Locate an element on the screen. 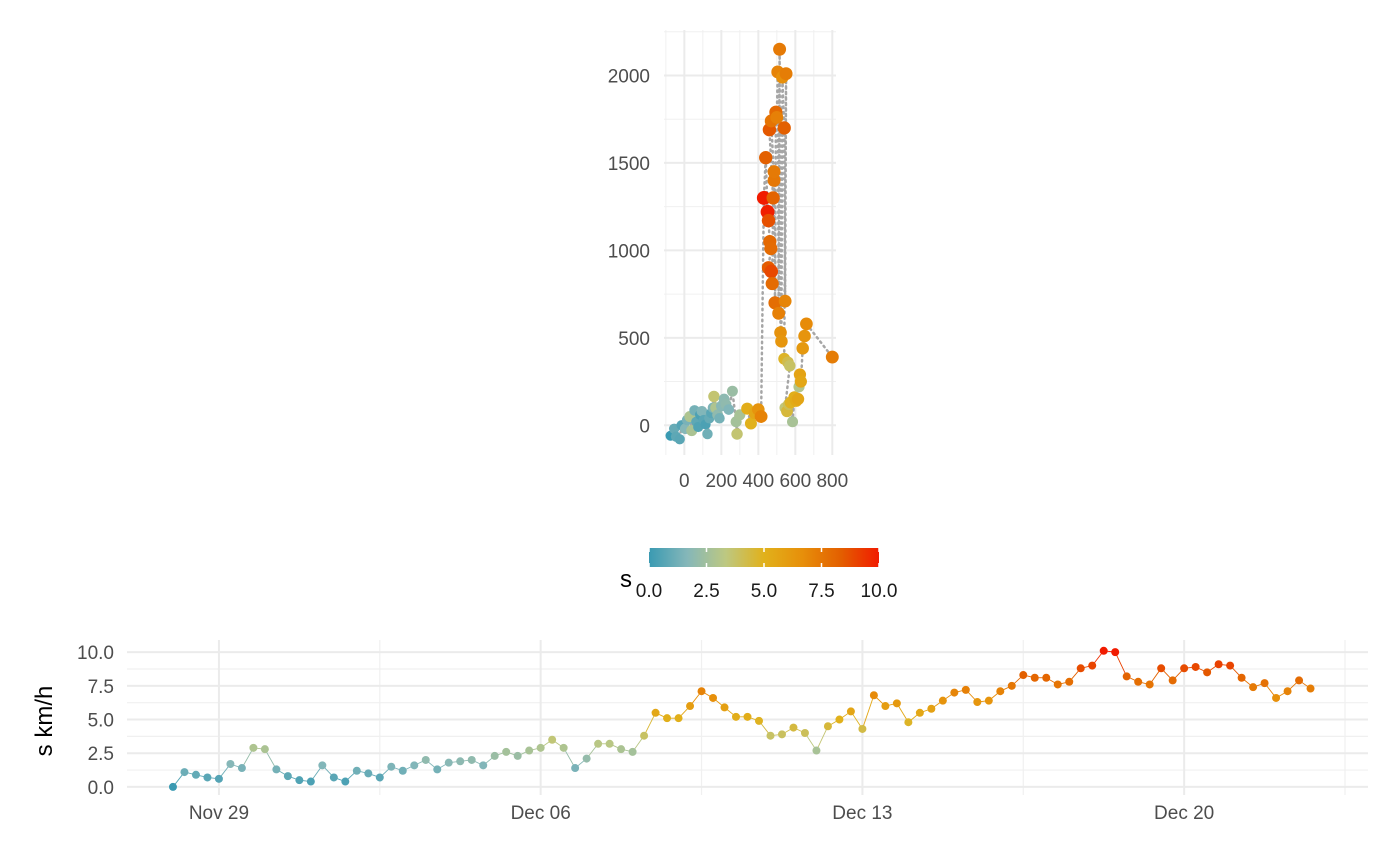 This screenshot has width=1400, height=866. colorbar is located at coordinates (764, 557).